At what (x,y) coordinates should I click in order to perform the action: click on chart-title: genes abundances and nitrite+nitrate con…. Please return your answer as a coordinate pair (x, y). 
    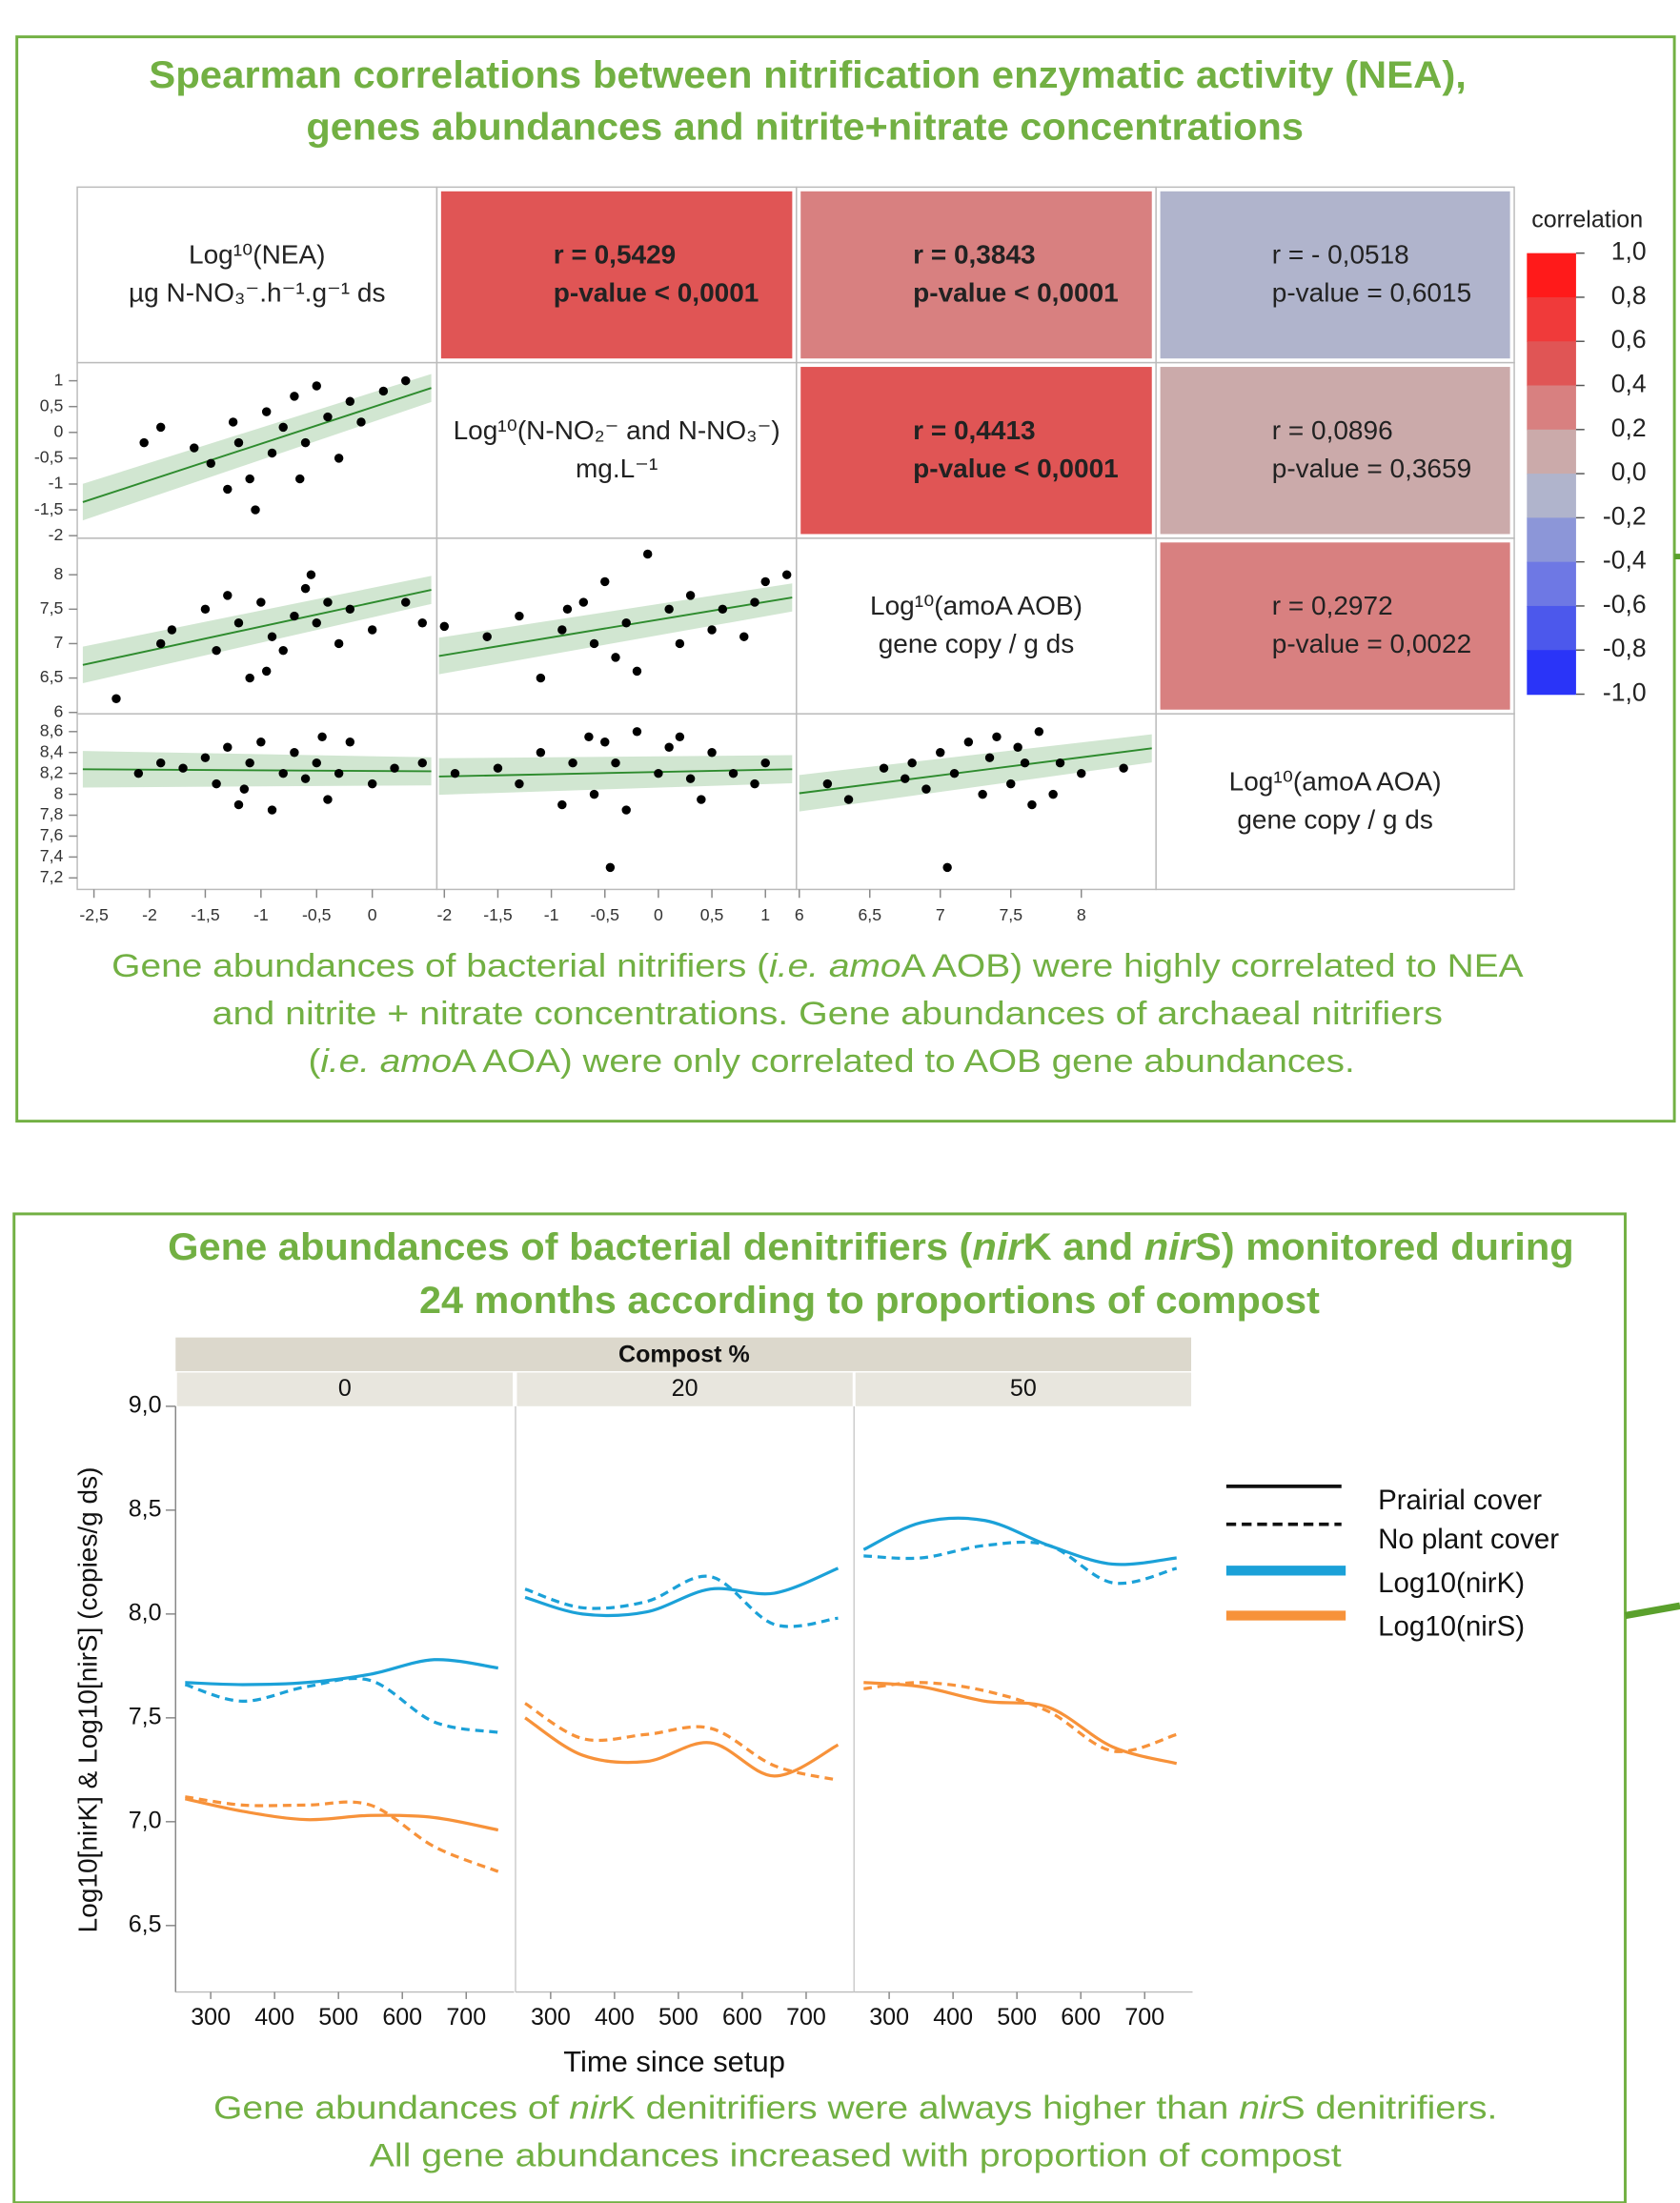
    Looking at the image, I should click on (805, 127).